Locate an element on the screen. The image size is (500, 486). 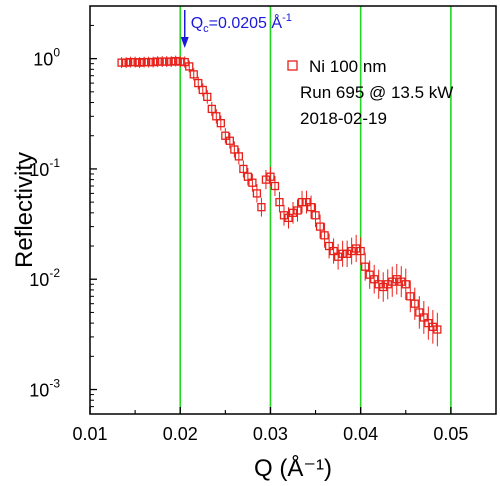
y-tick-label: 10⁻³ is located at coordinates (44, 389).